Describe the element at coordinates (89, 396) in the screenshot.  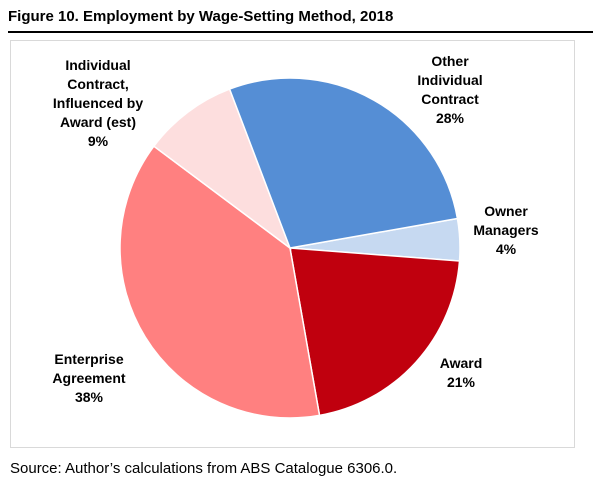
I see `slice-value-label: 38%` at that location.